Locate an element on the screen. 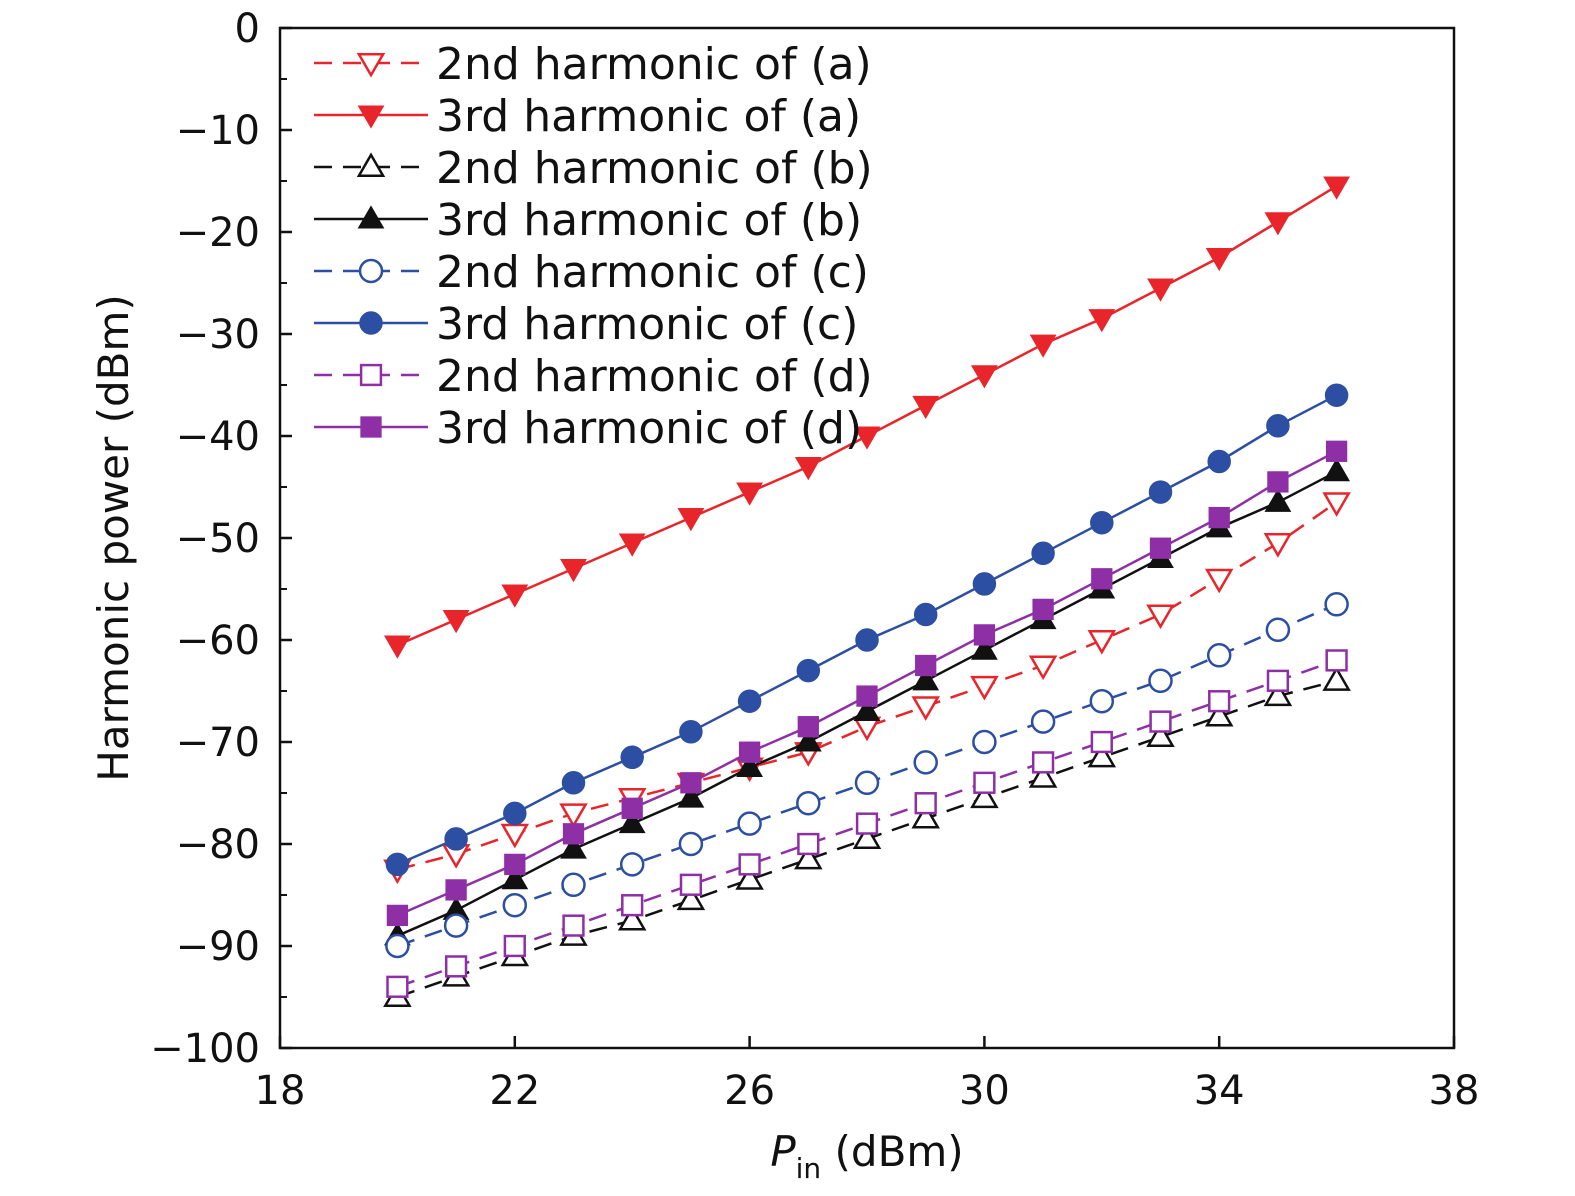 This screenshot has height=1196, width=1575. legend-label-1: 2nd harmonic of (a) is located at coordinates (654, 64).